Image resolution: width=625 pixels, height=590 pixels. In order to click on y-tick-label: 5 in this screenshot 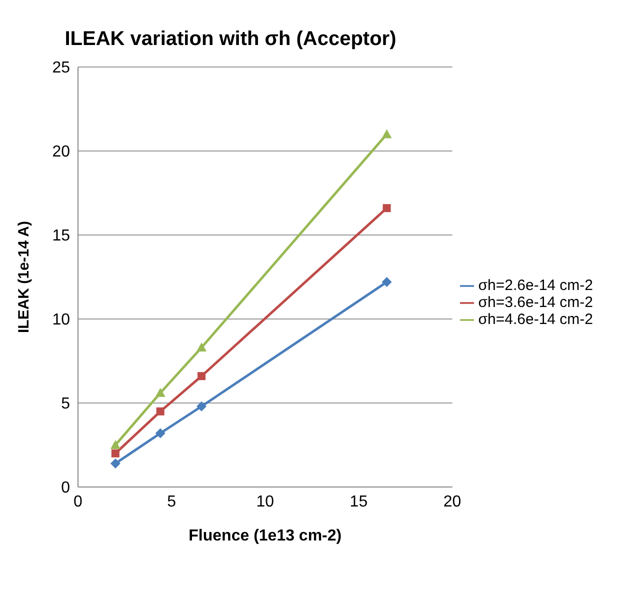, I will do `click(65, 404)`.